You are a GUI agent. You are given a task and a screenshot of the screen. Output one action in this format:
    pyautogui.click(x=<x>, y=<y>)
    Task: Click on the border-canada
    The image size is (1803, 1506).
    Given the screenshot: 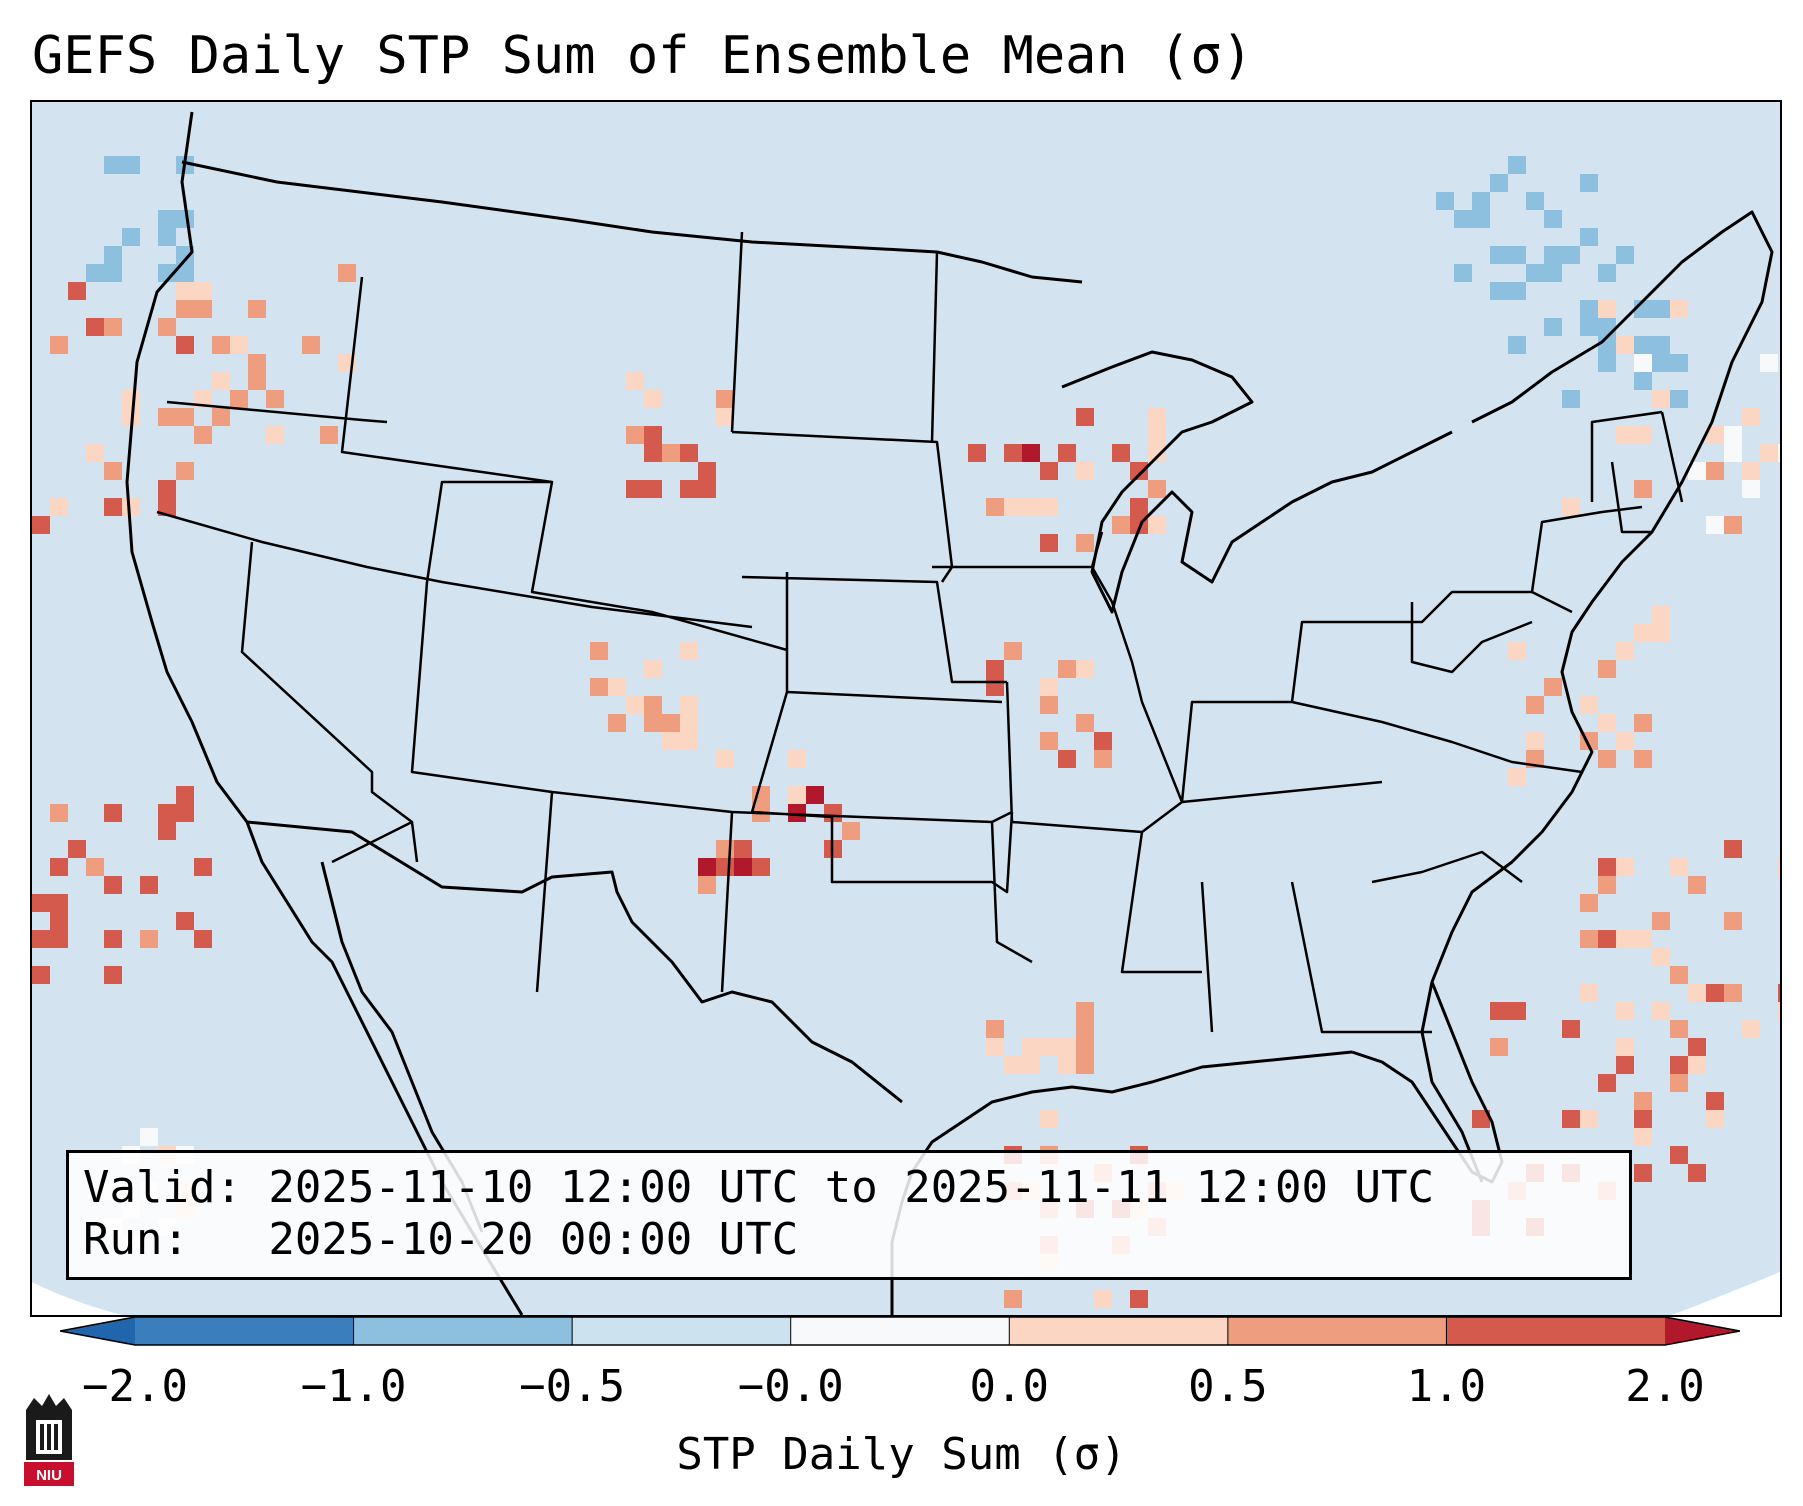 What is the action you would take?
    pyautogui.click(x=632, y=222)
    